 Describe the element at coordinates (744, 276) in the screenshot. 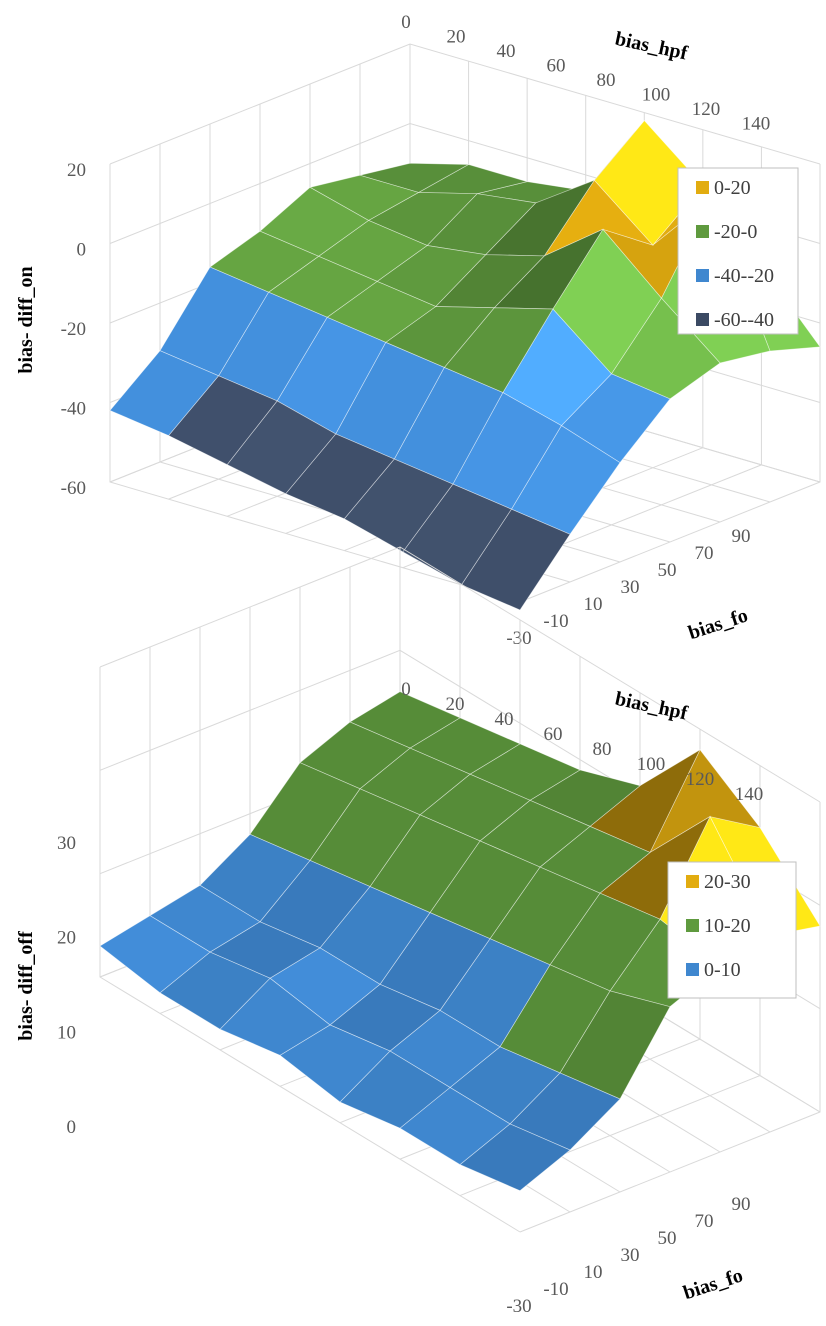

I see `legend-label: -40--20` at that location.